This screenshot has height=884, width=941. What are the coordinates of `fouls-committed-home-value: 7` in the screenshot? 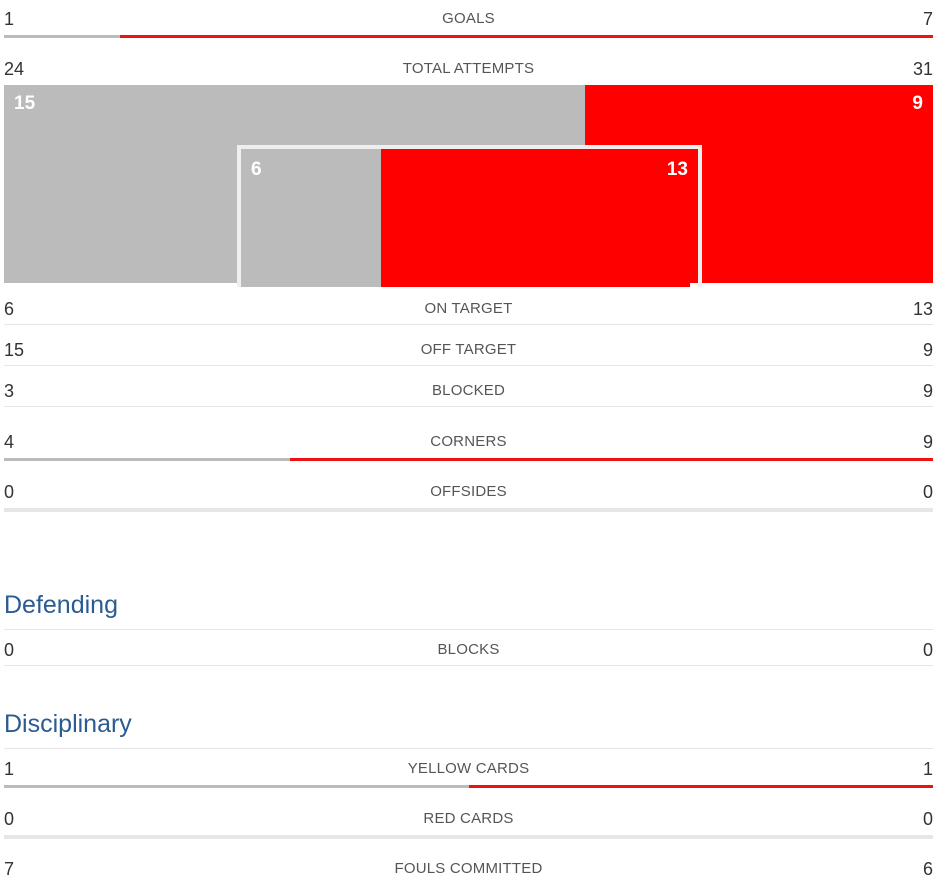 It's located at (9, 869).